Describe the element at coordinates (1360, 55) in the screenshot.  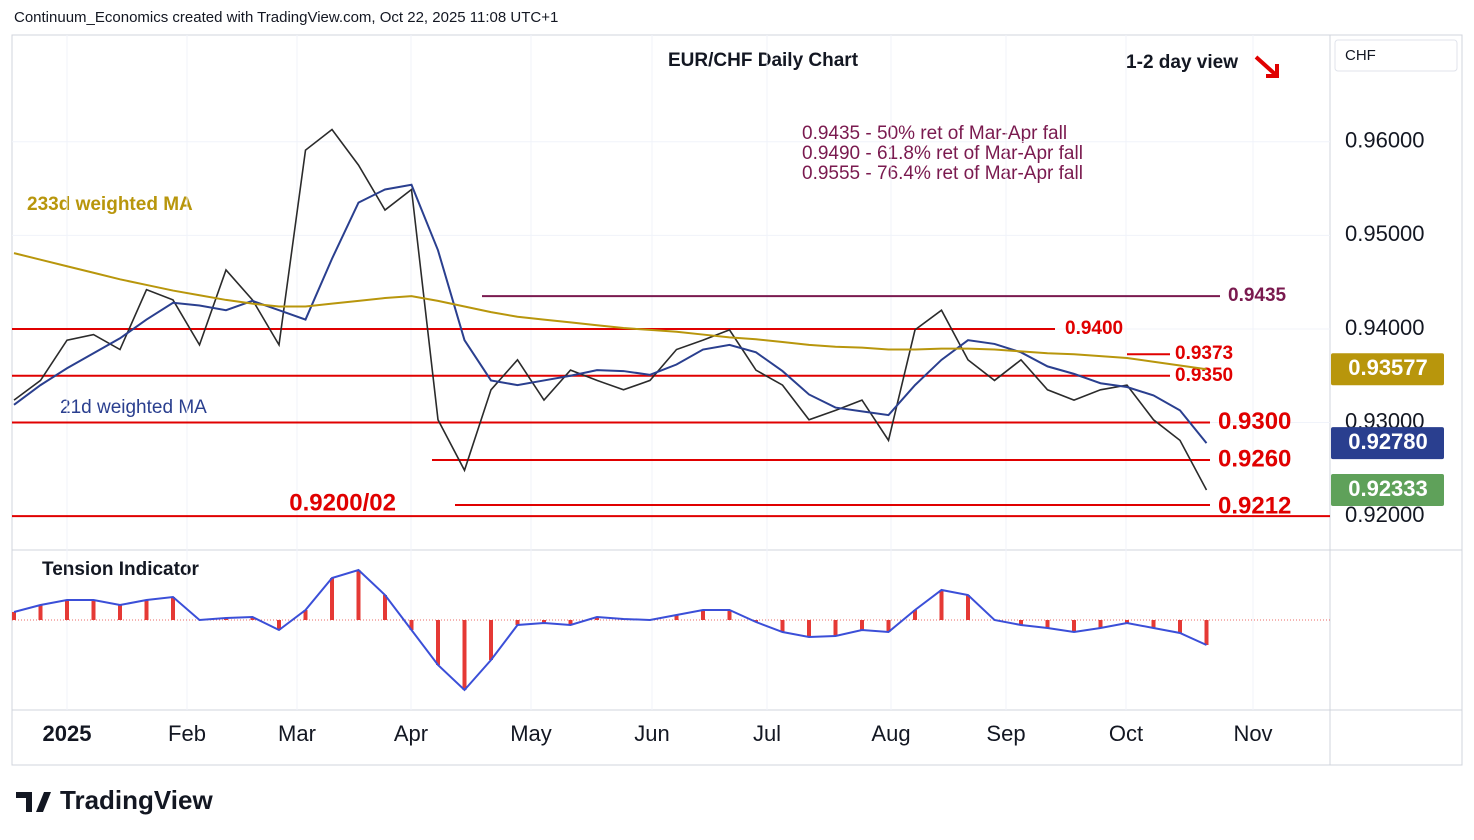
I see `currency: CHF` at that location.